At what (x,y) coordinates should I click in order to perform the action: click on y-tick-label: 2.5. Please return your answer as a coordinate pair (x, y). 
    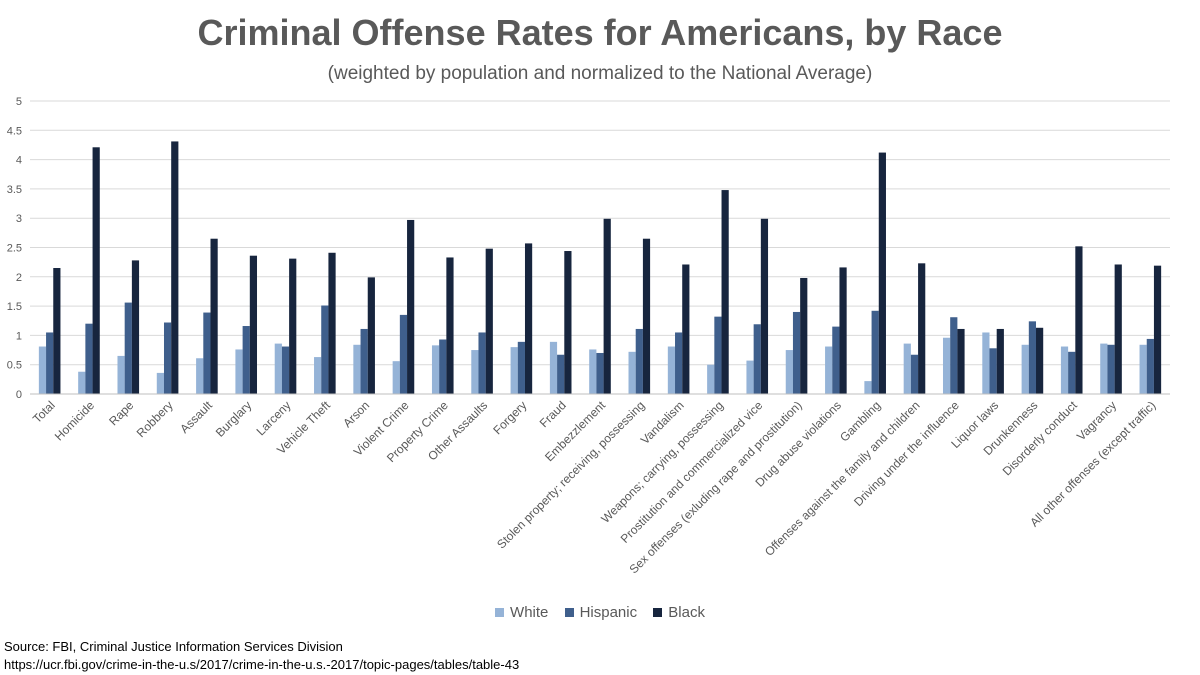
    Looking at the image, I should click on (14, 249).